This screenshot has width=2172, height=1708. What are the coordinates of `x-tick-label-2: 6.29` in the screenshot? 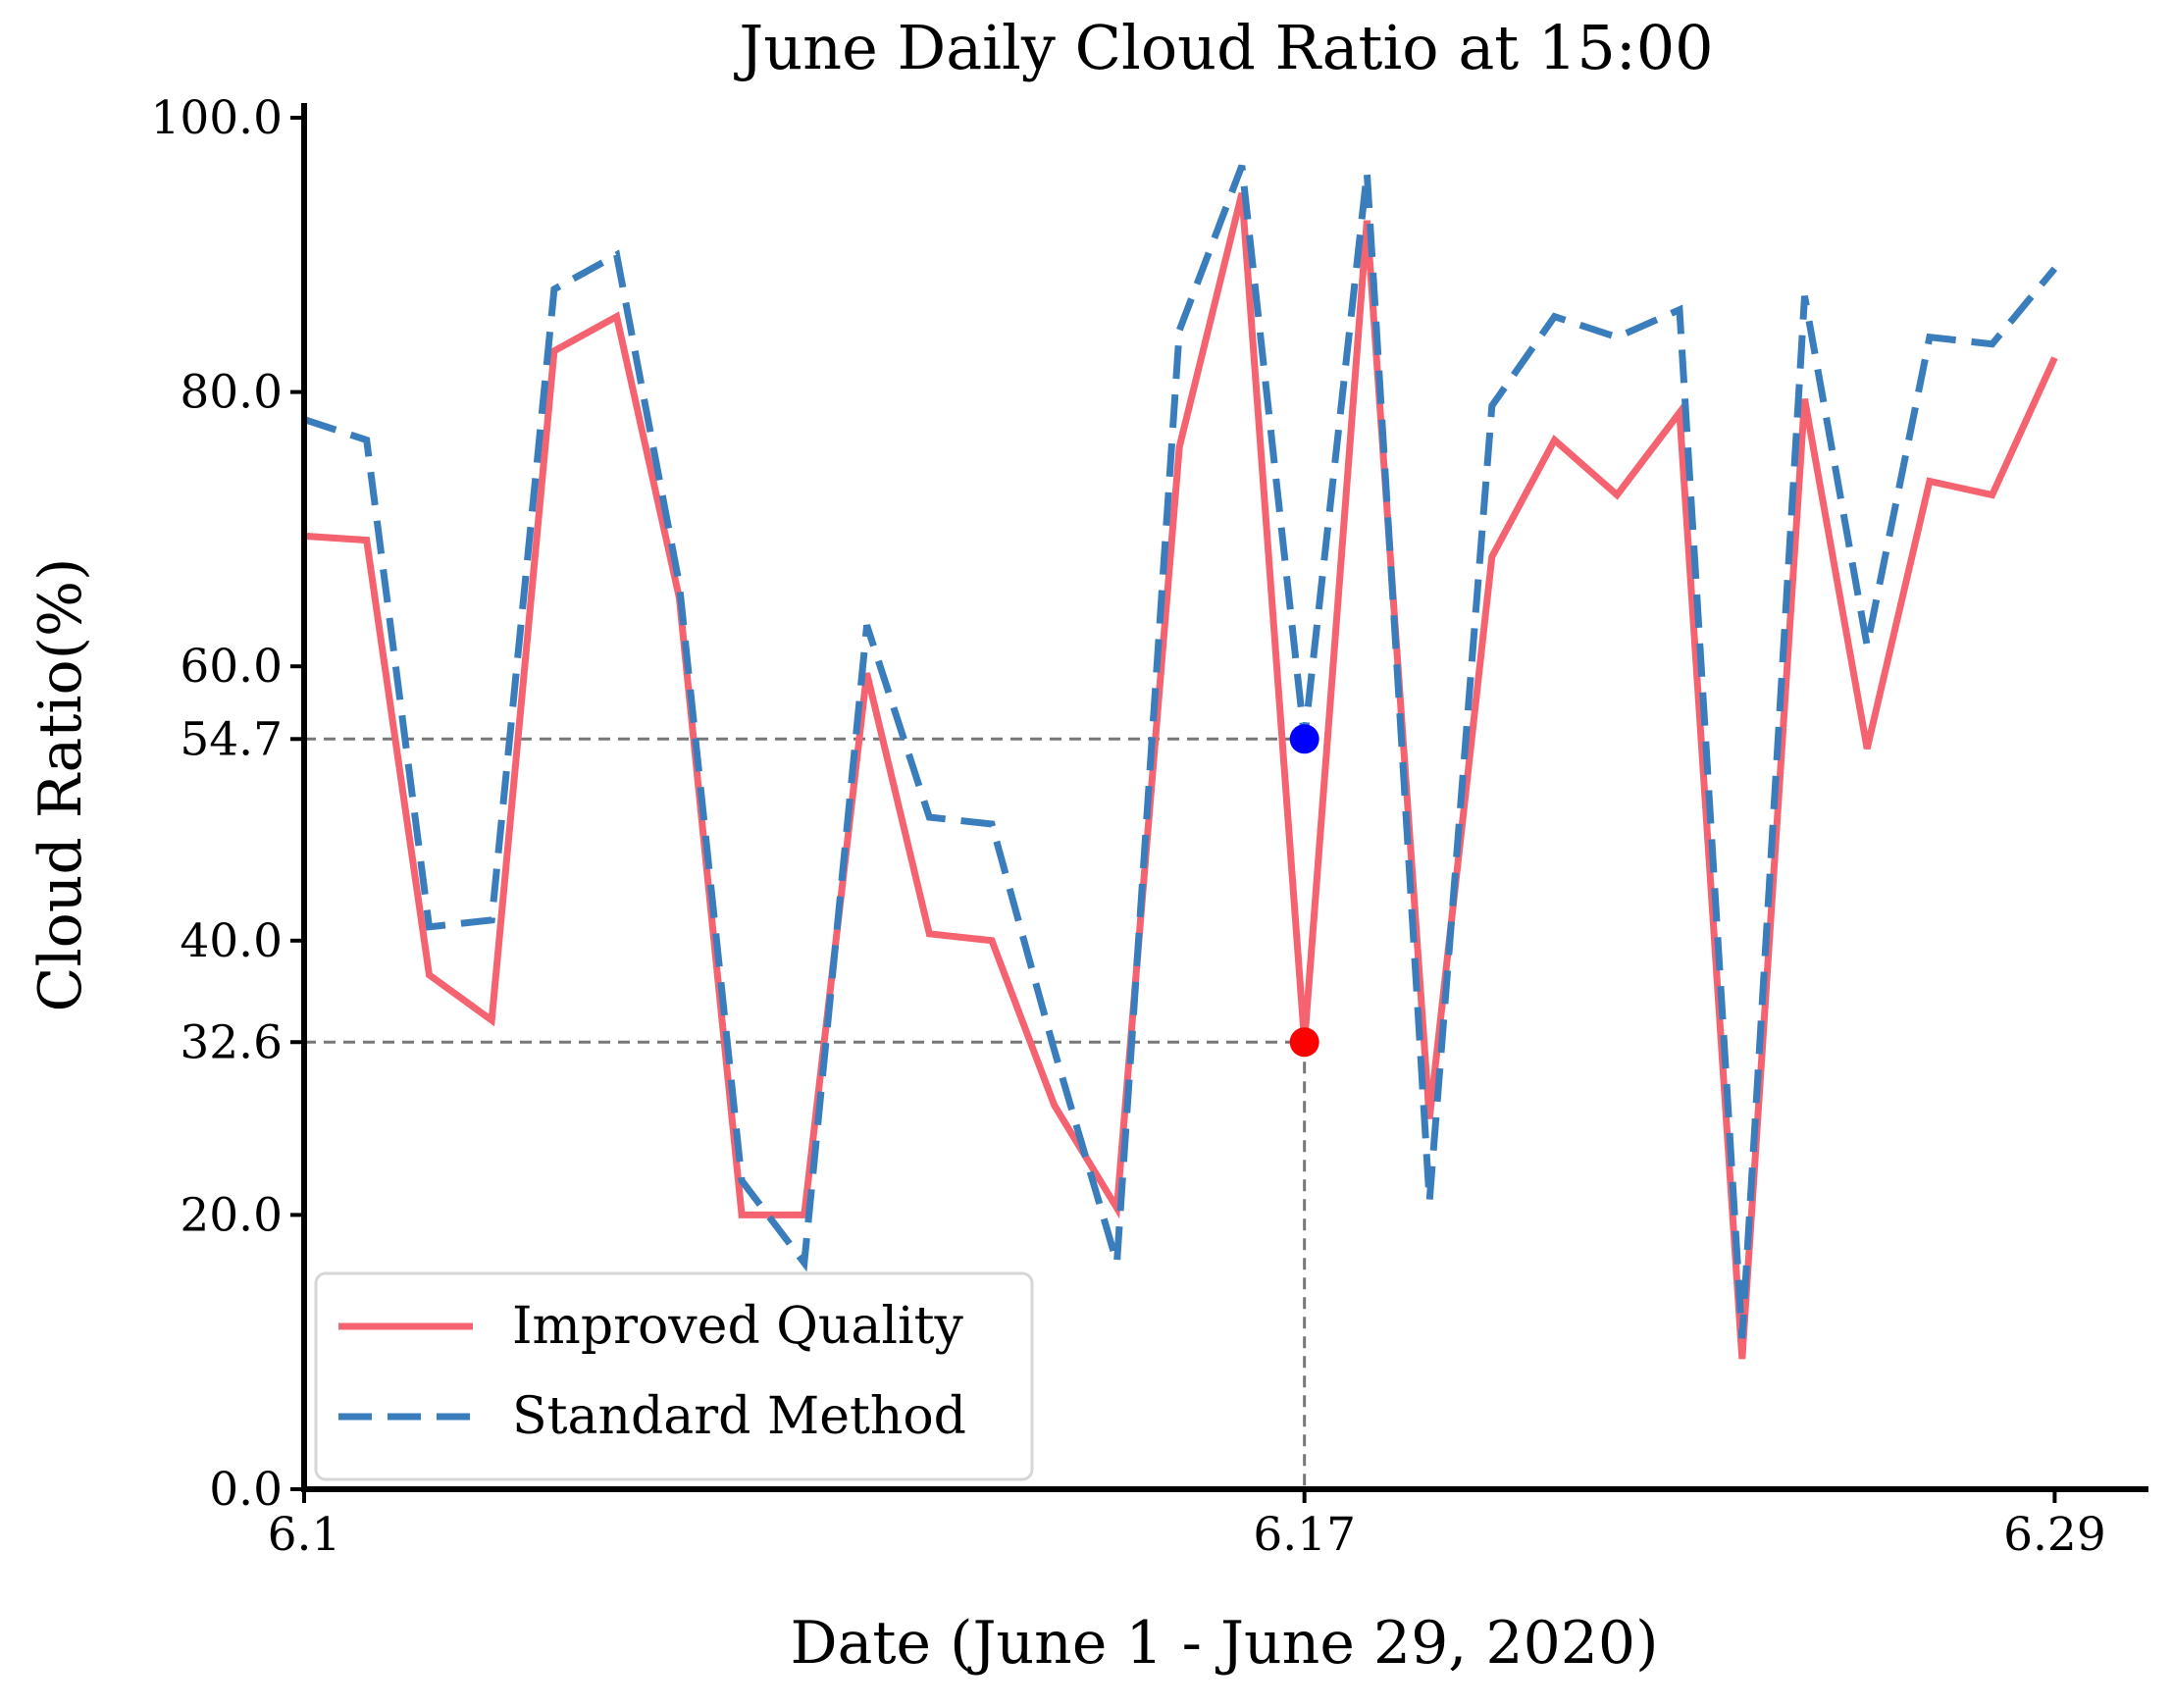 It's located at (2054, 1535).